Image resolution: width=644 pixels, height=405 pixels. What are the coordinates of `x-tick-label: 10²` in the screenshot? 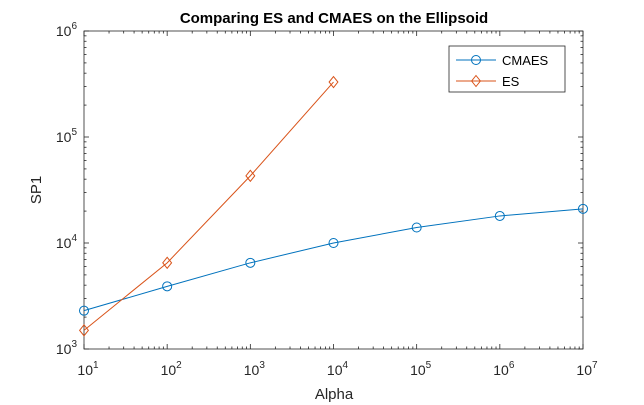 It's located at (172, 369).